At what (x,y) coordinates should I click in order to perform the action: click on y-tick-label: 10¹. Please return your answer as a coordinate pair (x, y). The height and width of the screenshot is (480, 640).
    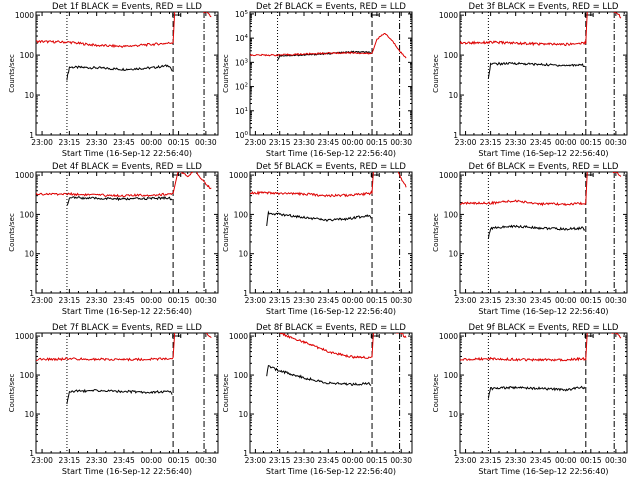
    Looking at the image, I should click on (241, 111).